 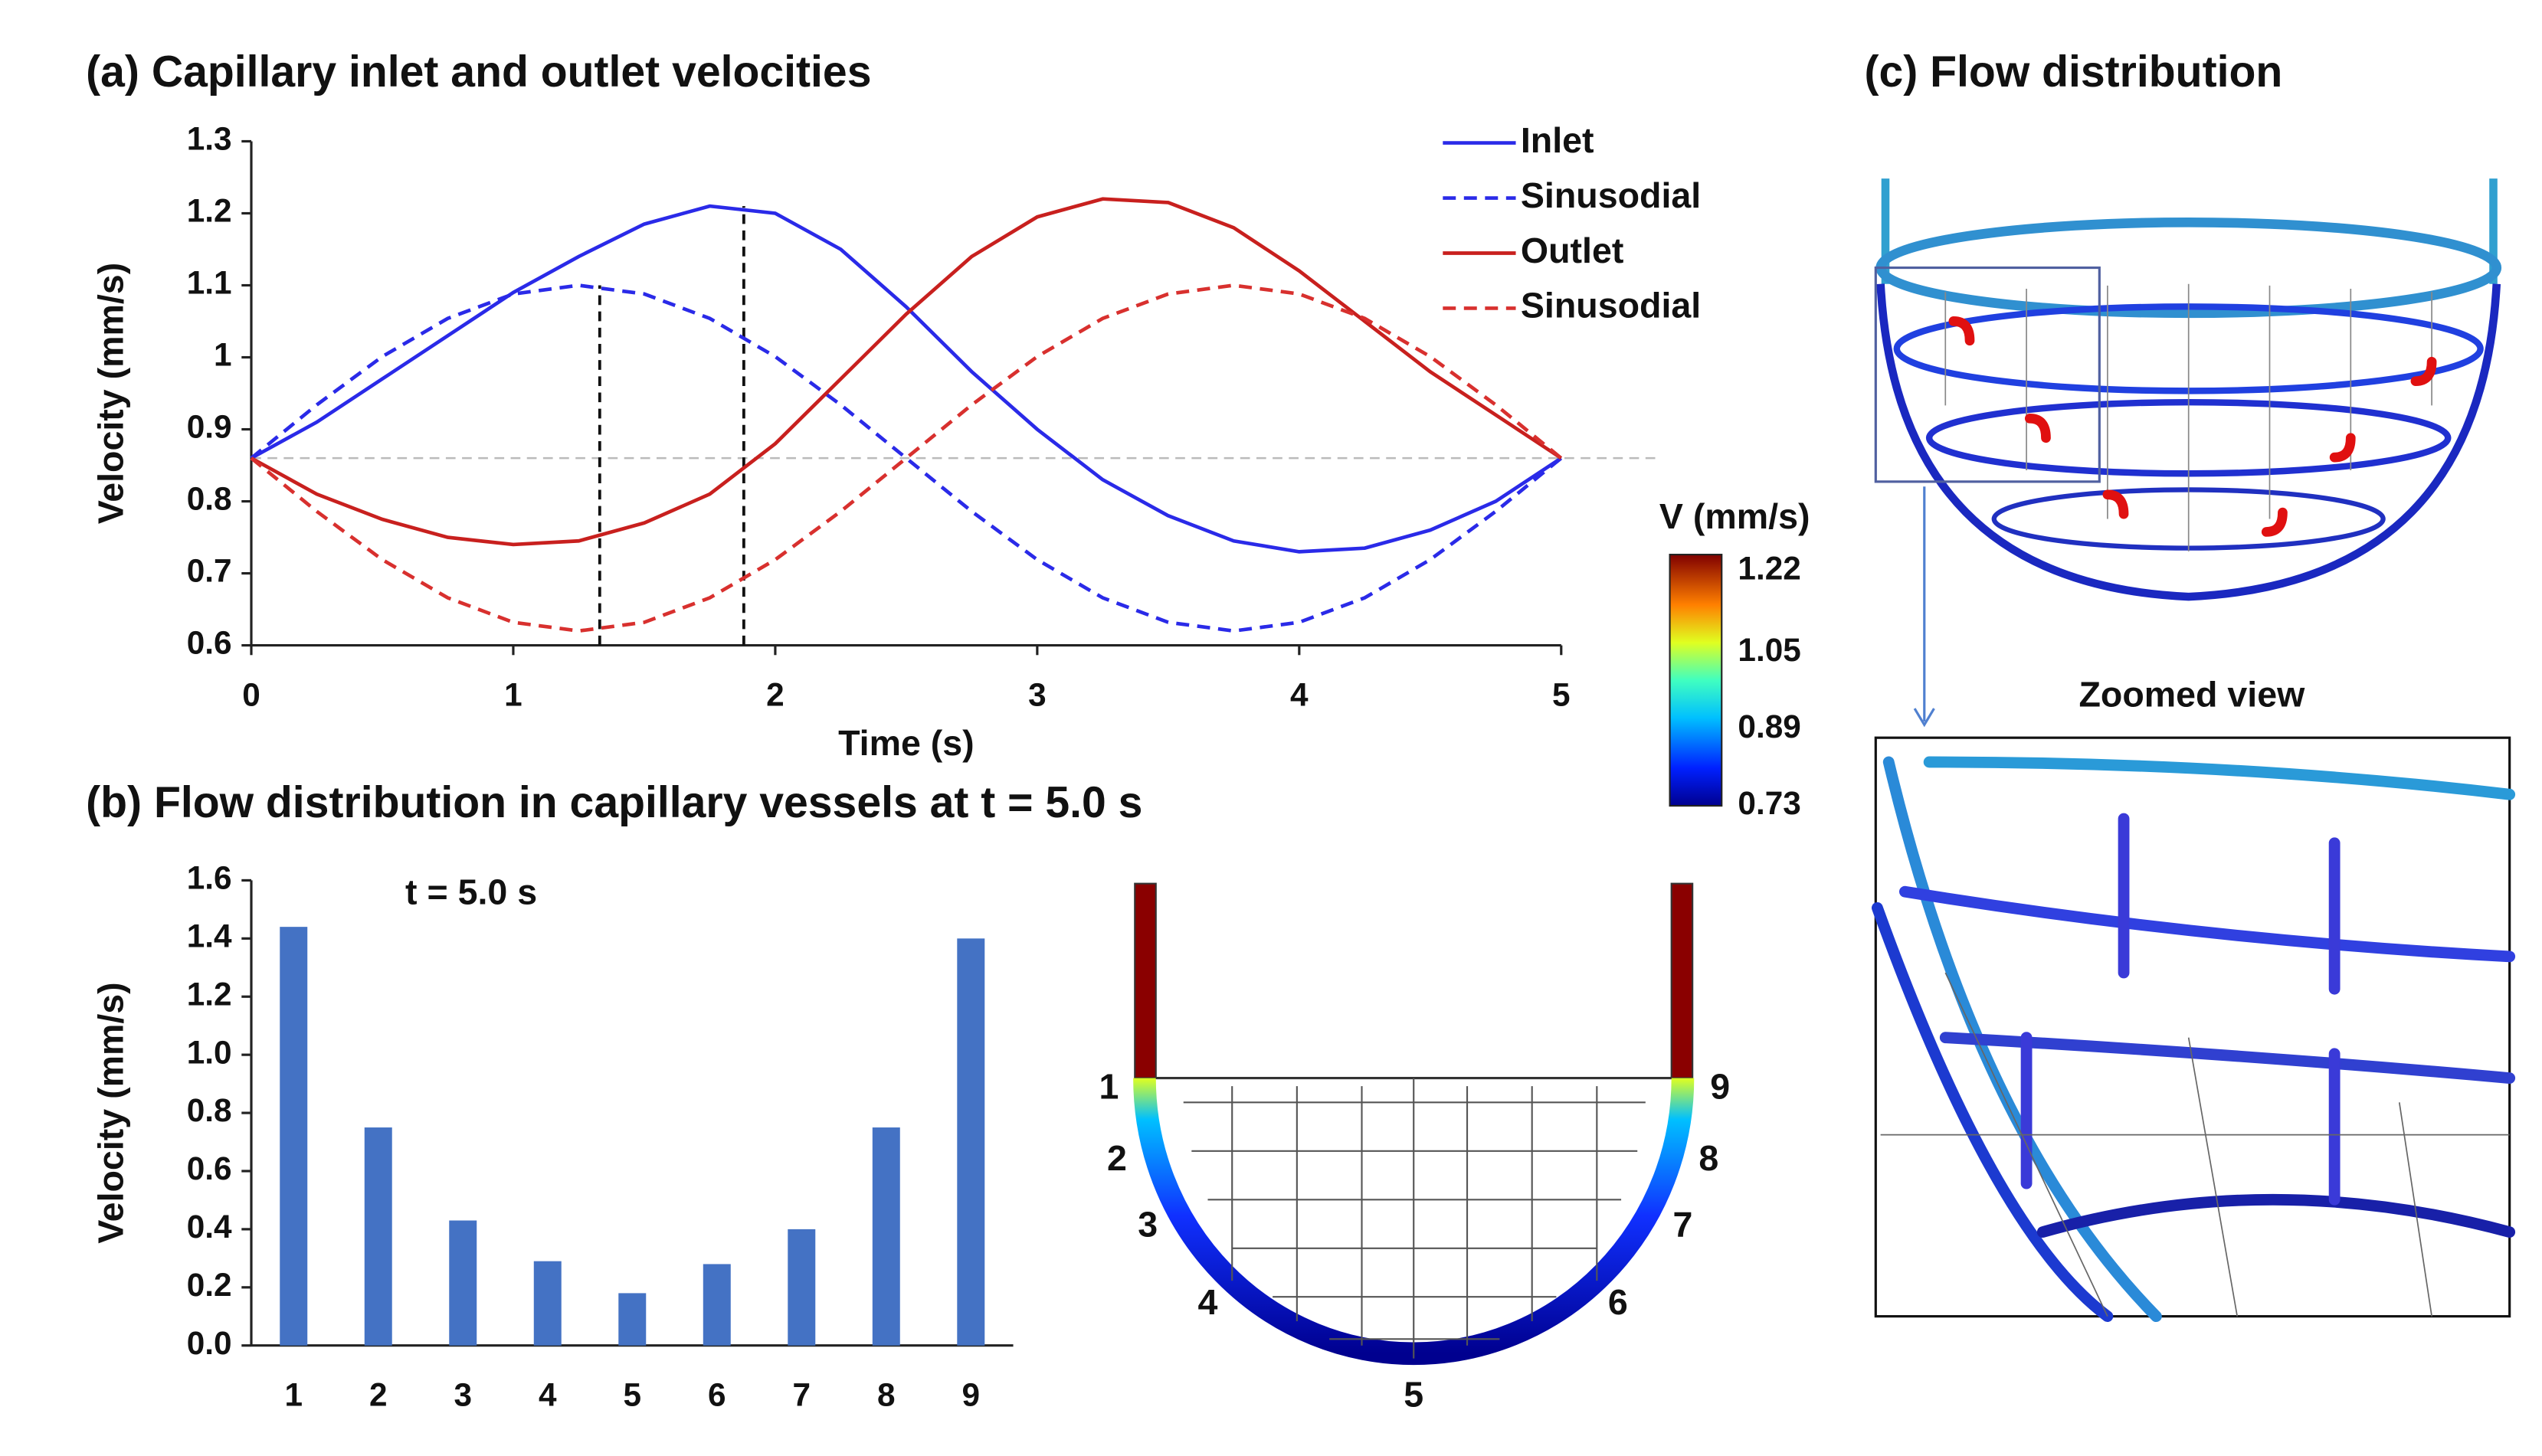 What do you see at coordinates (1572, 251) in the screenshot?
I see `legend-label: Outlet` at bounding box center [1572, 251].